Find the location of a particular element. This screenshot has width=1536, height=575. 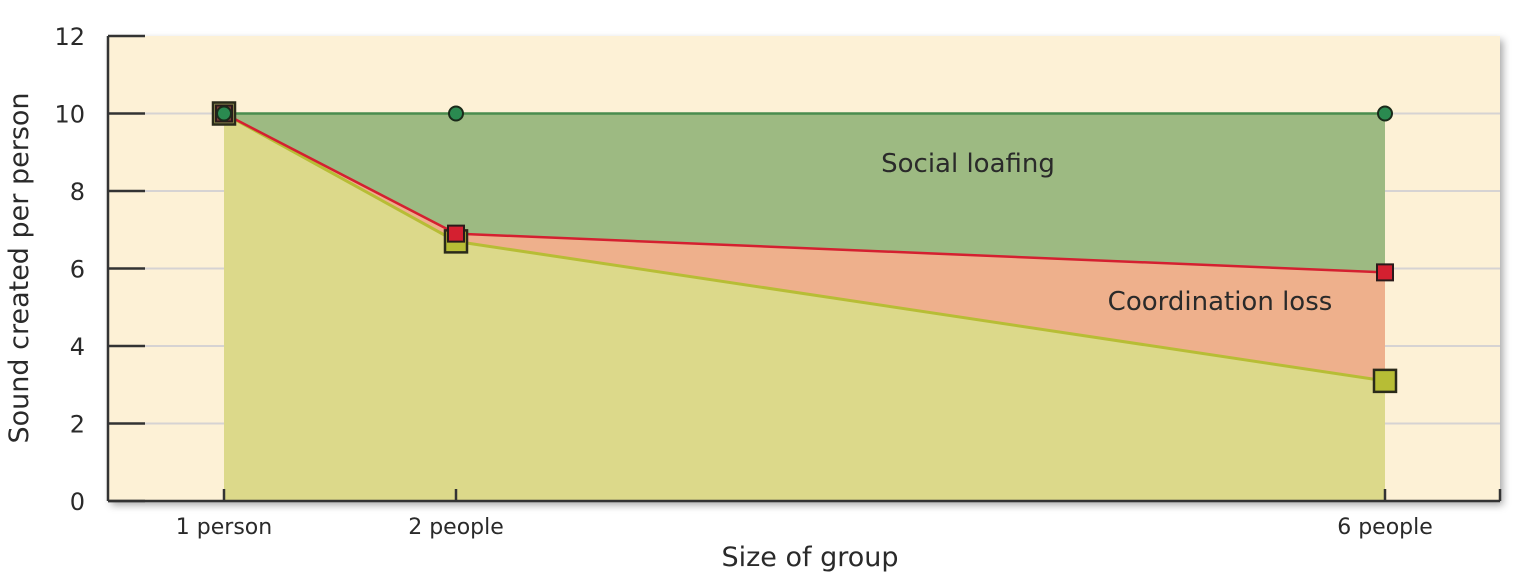

x-tick-label: 1 person is located at coordinates (224, 527).